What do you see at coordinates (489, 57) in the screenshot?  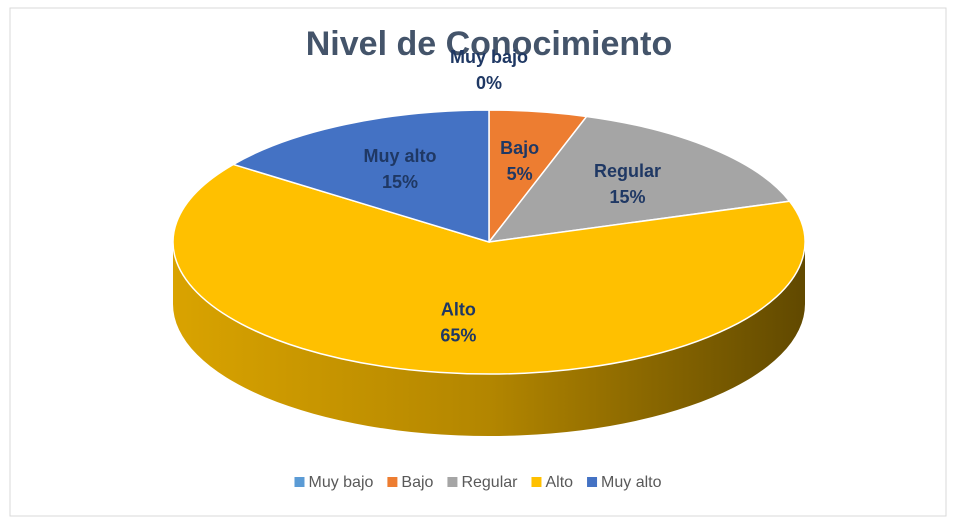 I see `data-label-name: Muy bajo` at bounding box center [489, 57].